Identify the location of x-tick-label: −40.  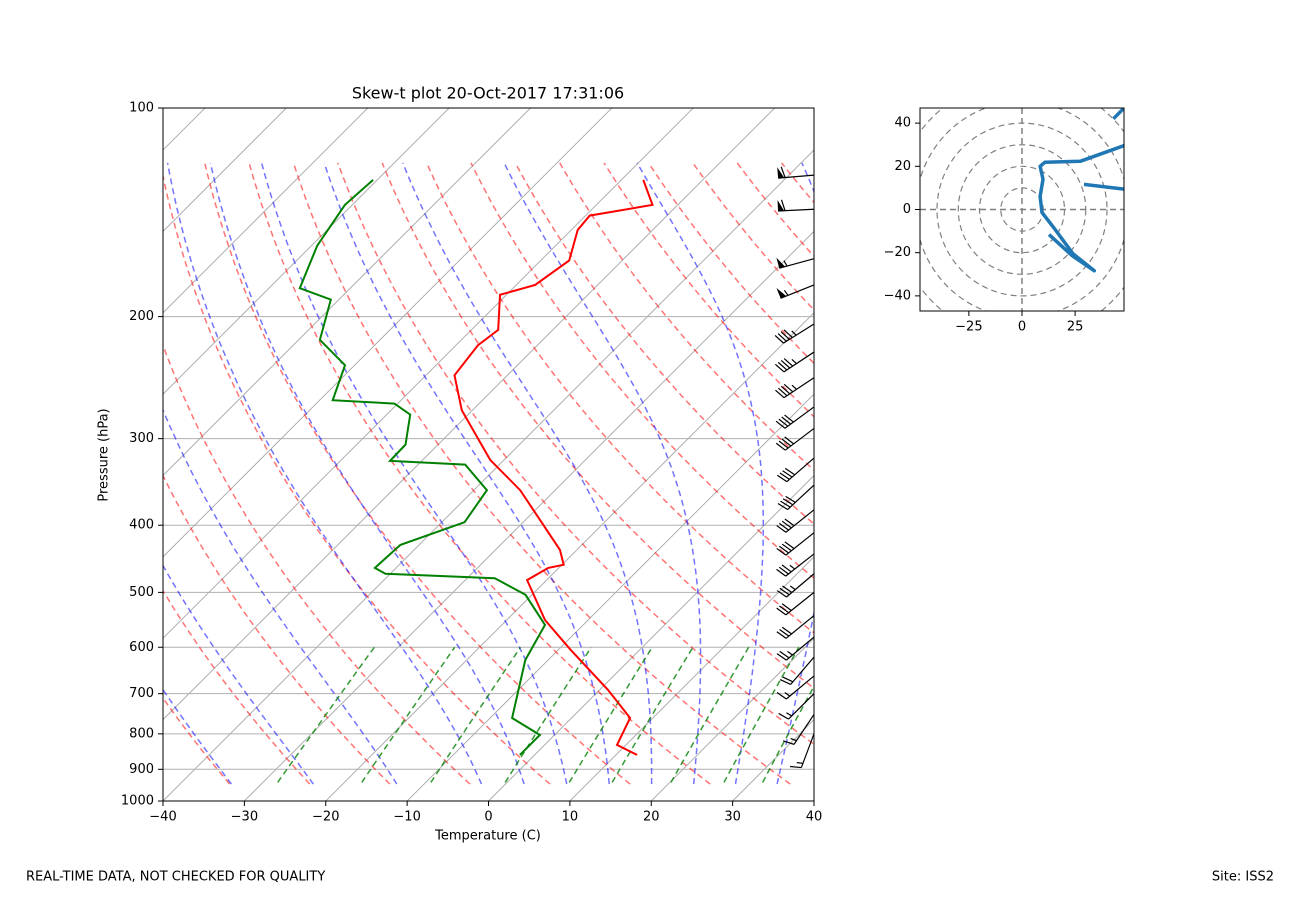
(162, 817).